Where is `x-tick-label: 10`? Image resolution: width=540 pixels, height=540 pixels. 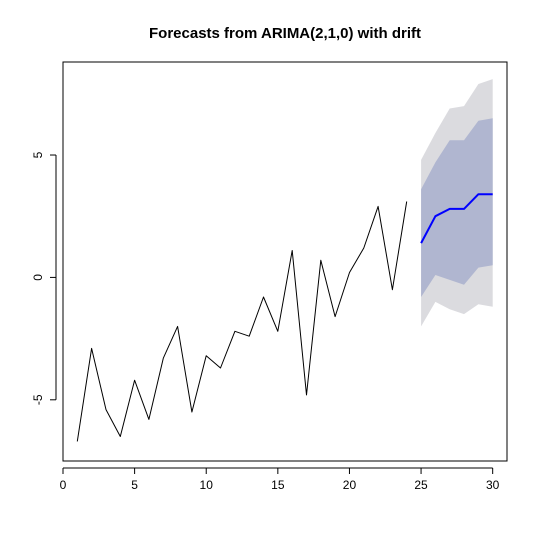 x-tick-label: 10 is located at coordinates (207, 485).